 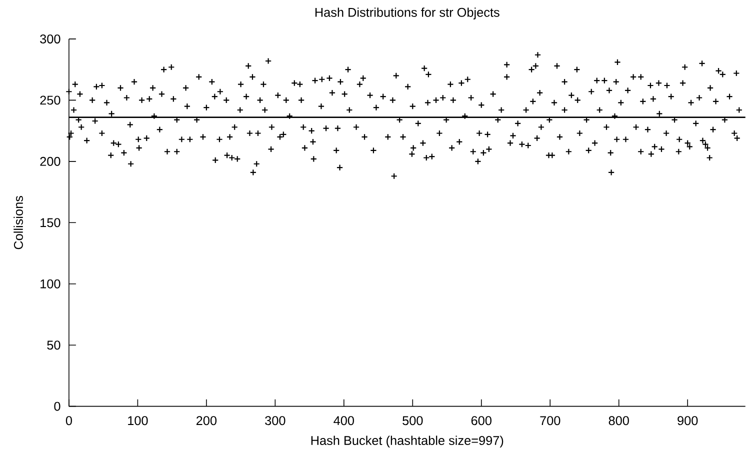 What do you see at coordinates (407, 14) in the screenshot?
I see `chart-title: Hash Distributions for str Objects` at bounding box center [407, 14].